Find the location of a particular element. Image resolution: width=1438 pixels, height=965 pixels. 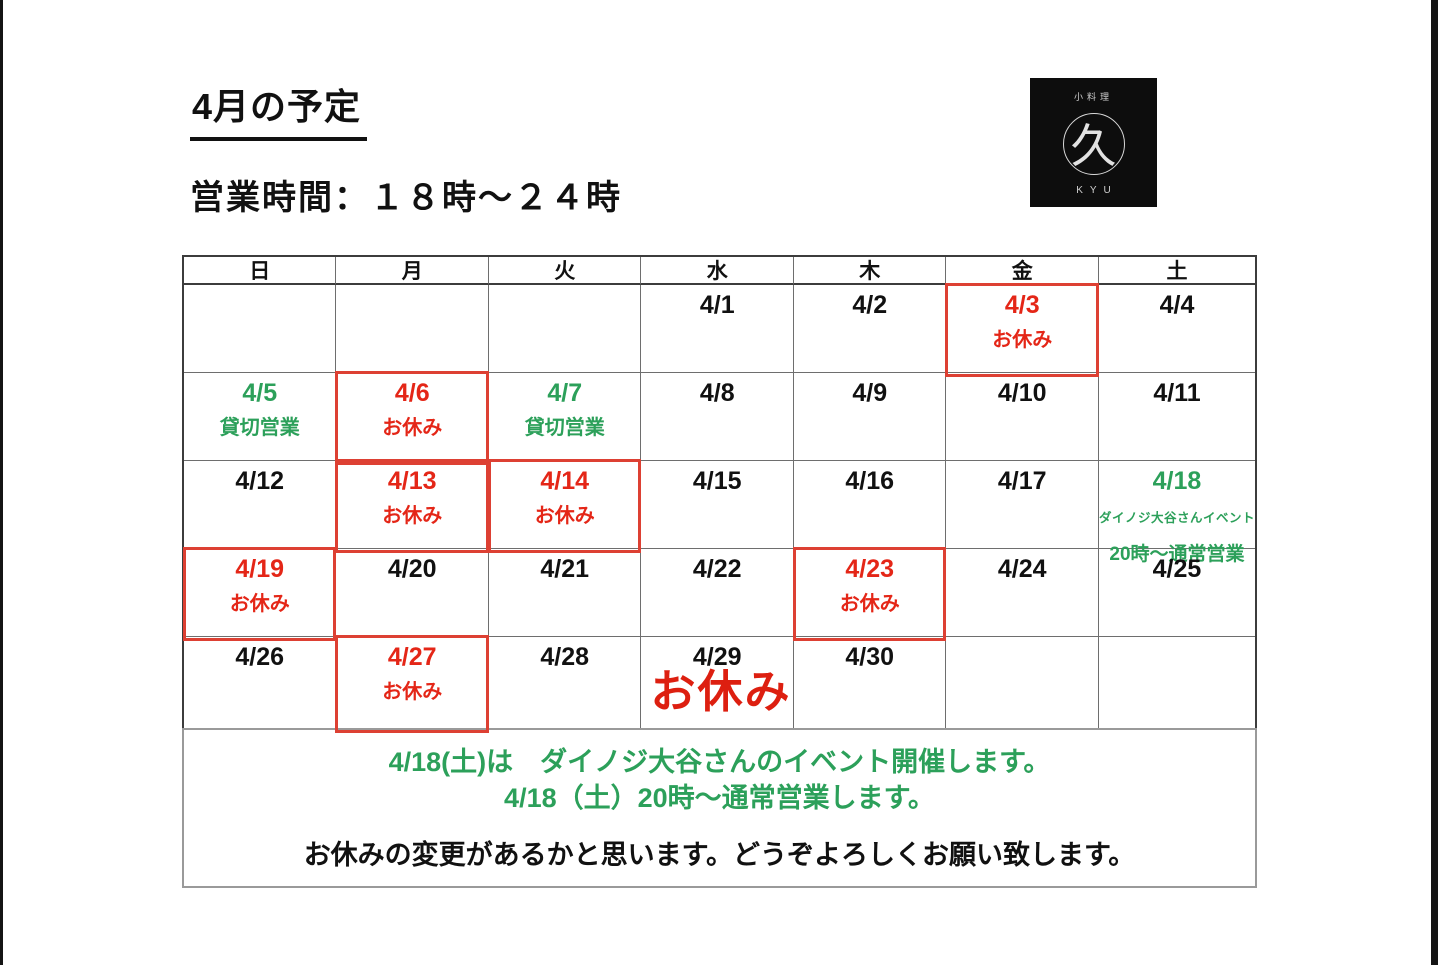

calendar-cell: 4/5 貸切営業 is located at coordinates (260, 417).